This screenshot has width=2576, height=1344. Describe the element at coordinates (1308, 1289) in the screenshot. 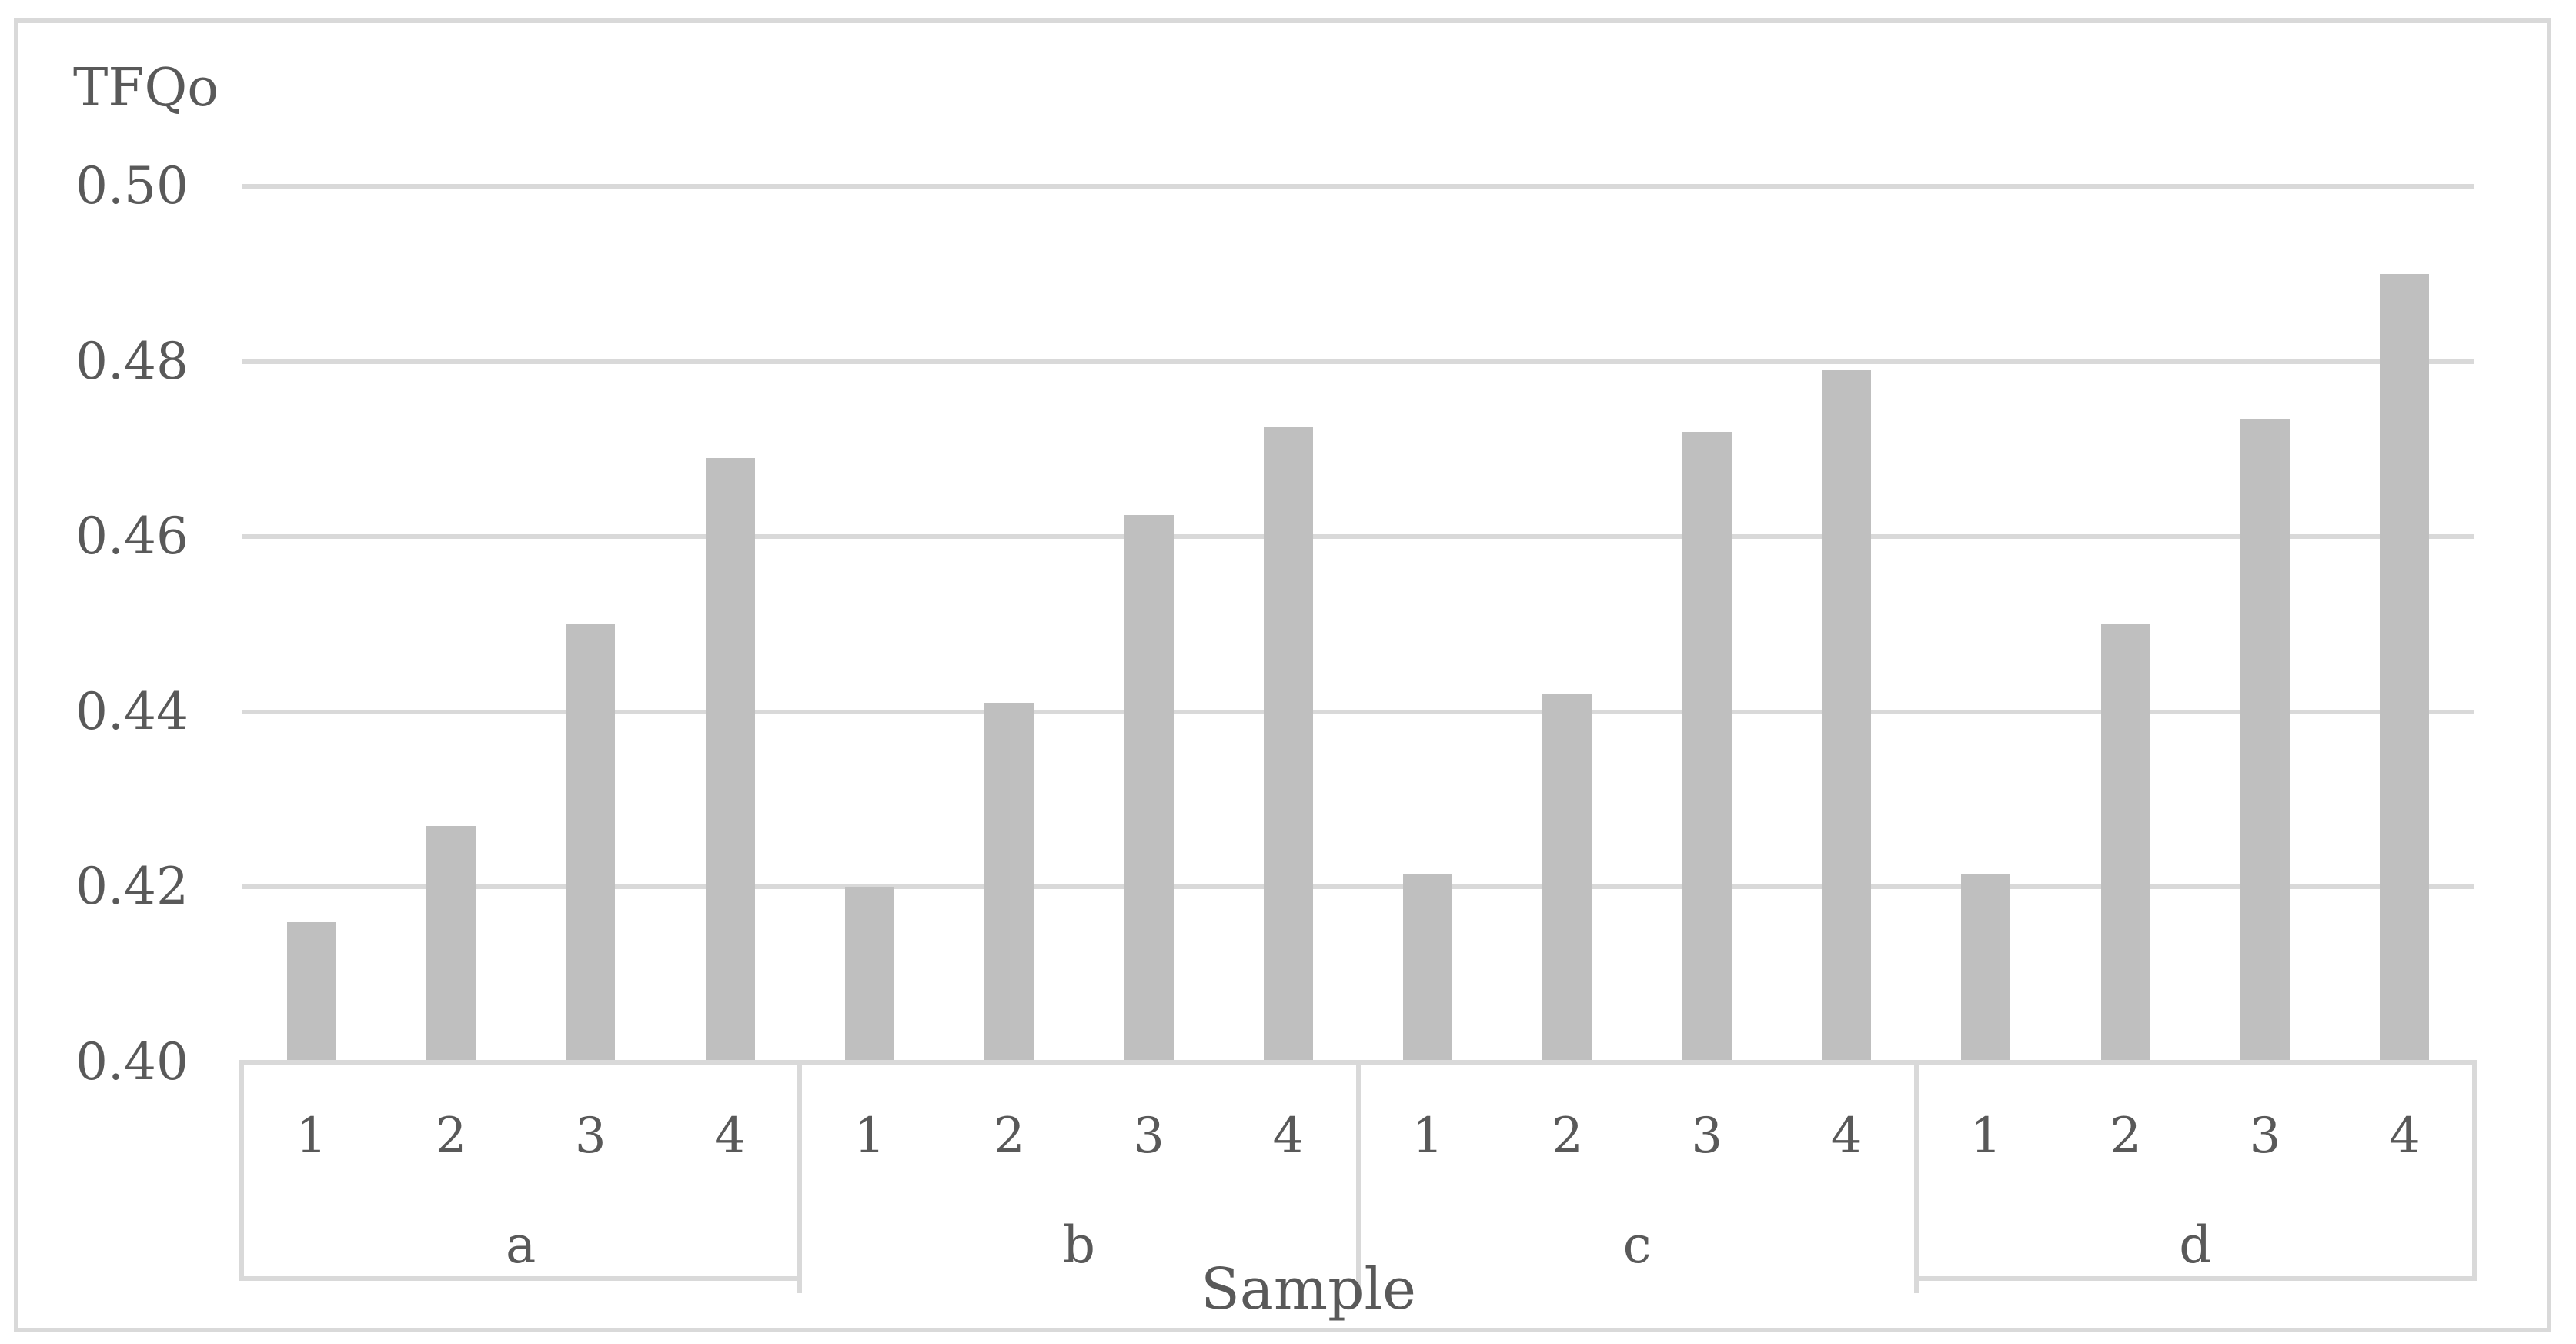

I see `x-axis-title: Sample` at that location.